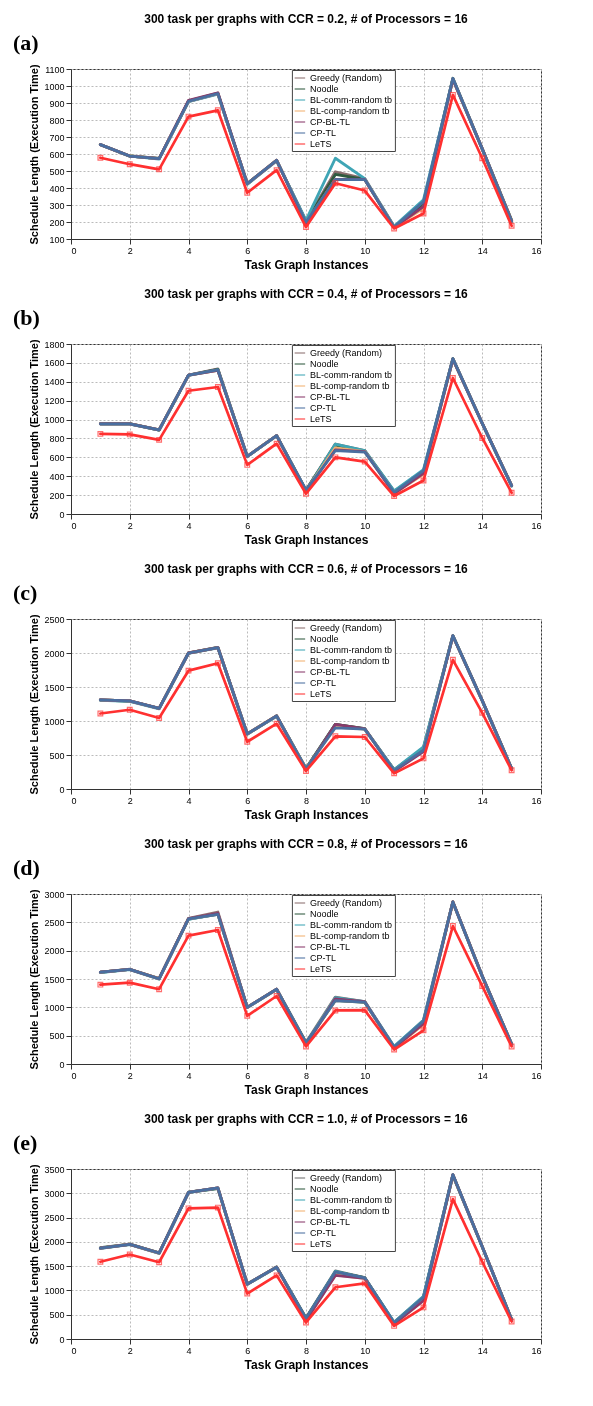 The image size is (593, 1406). Describe the element at coordinates (306, 1119) in the screenshot. I see `chart-title: 300 task per graphs with CCR = 1.0, # of Processors = 16` at that location.